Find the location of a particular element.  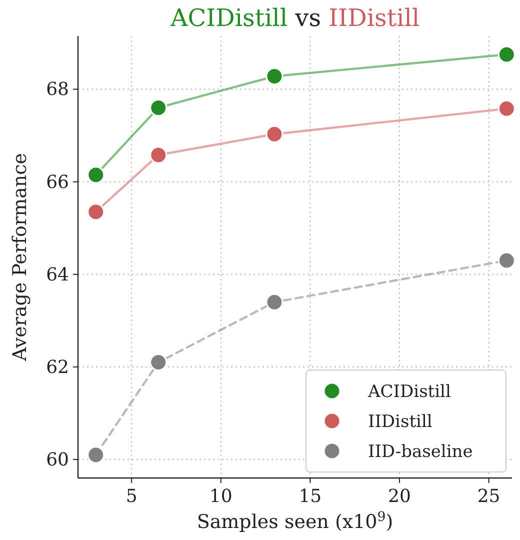

y-axis-title: Average Performance is located at coordinates (20, 257).